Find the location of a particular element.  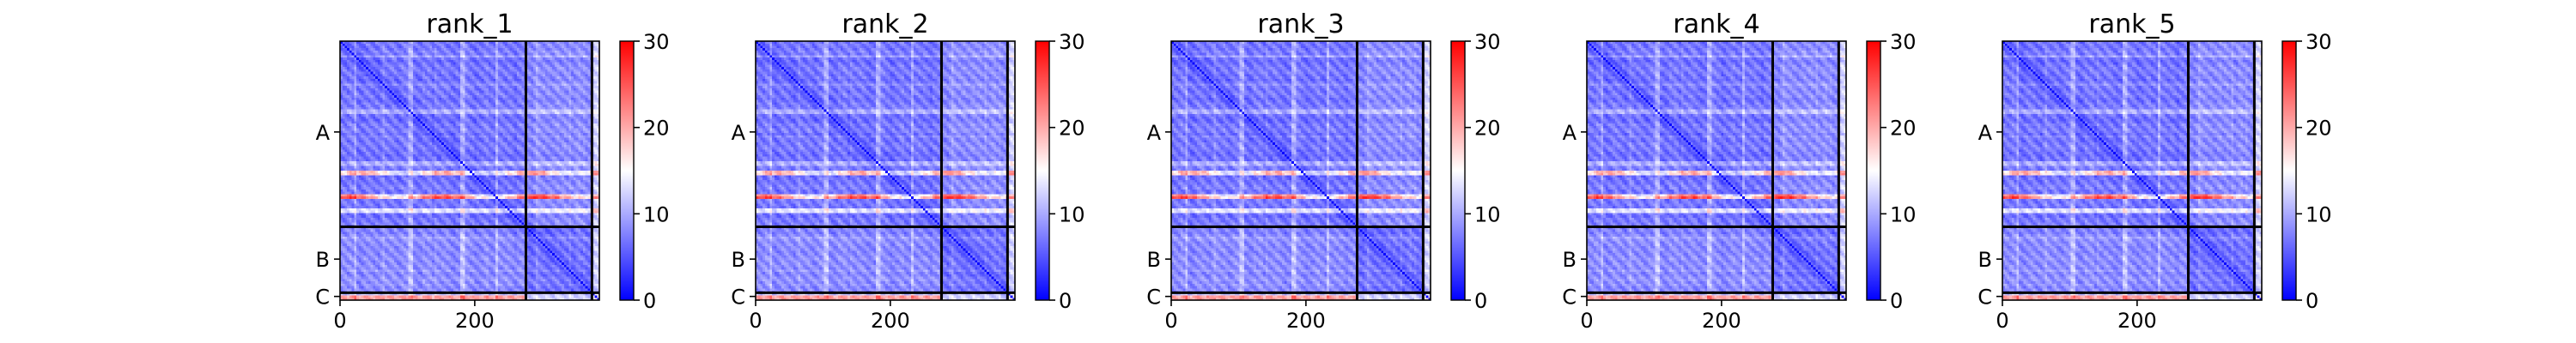

heatmap-cells is located at coordinates (470, 171).